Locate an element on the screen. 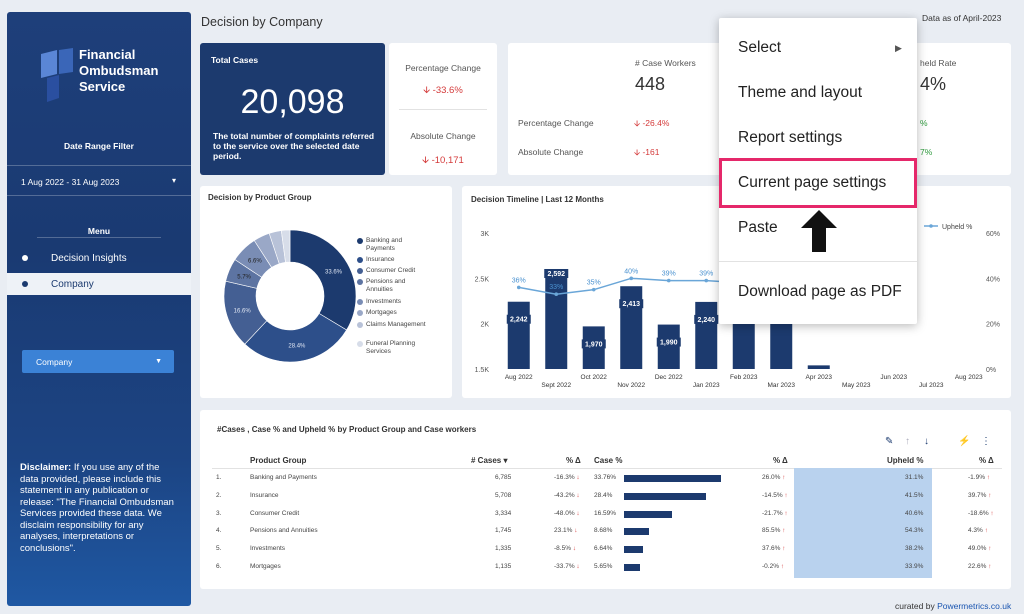  upheld-rate-label: held Rate is located at coordinates (938, 63).